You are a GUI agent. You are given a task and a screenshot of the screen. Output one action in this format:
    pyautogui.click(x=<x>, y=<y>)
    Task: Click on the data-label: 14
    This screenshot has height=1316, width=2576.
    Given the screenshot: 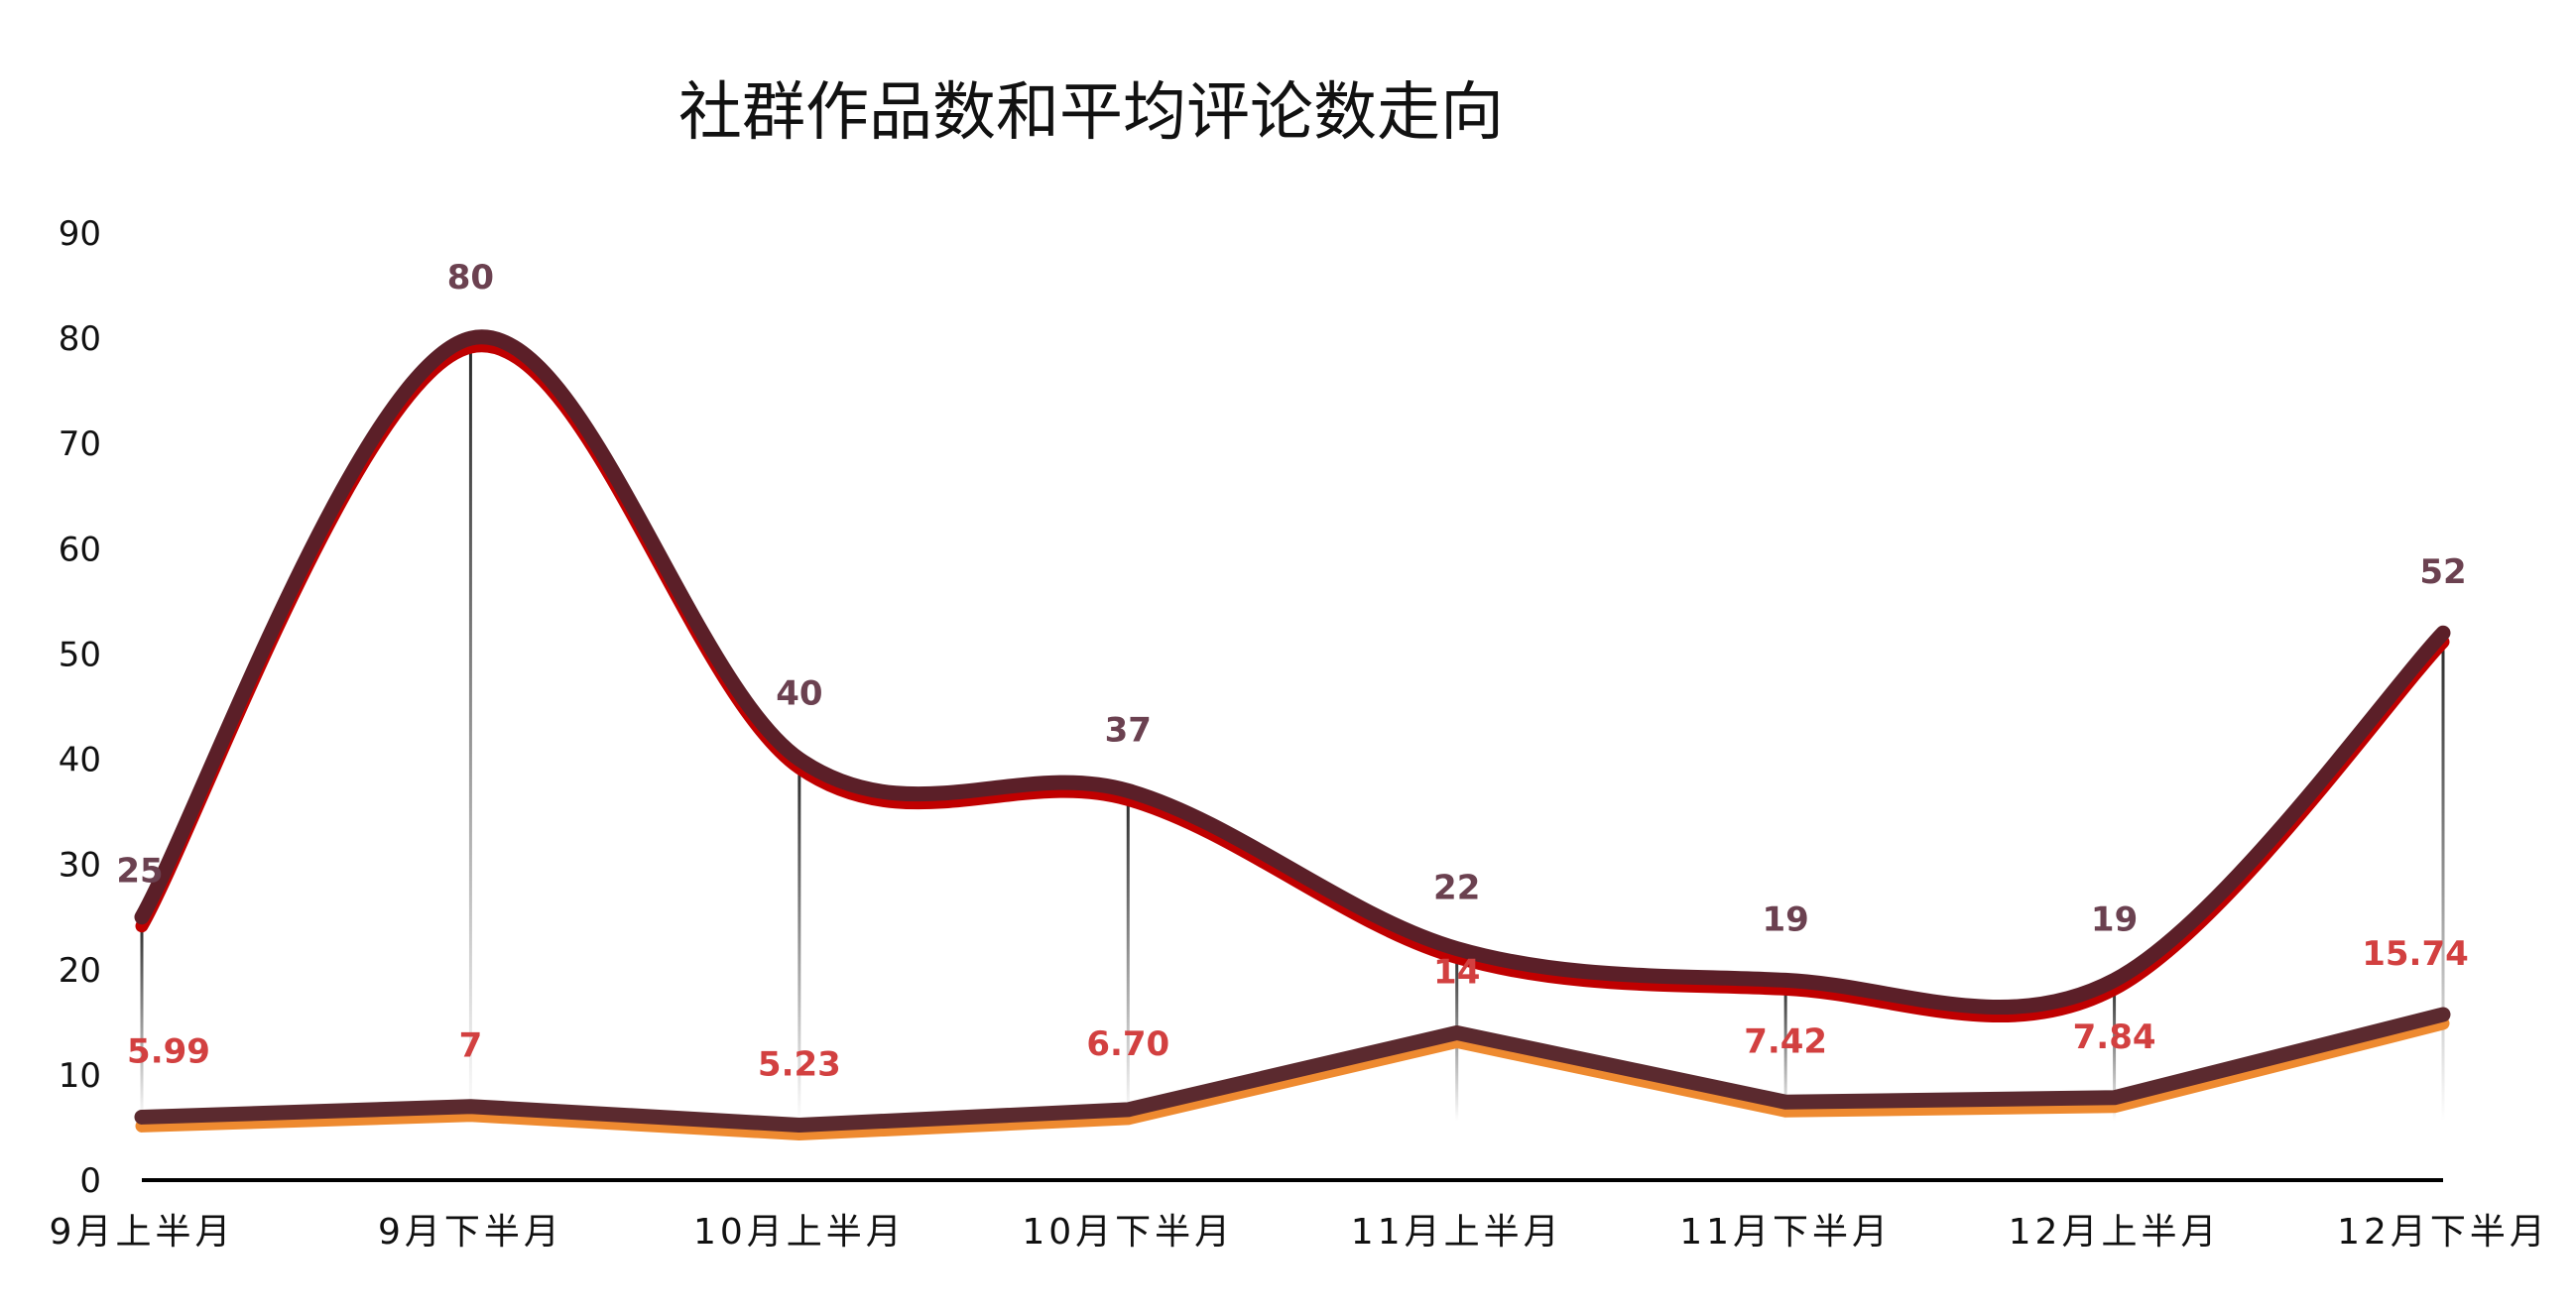 What is the action you would take?
    pyautogui.click(x=1456, y=972)
    